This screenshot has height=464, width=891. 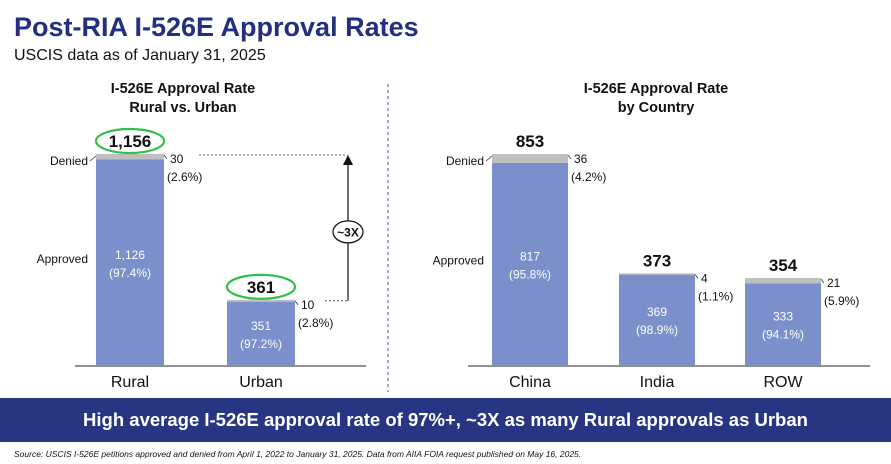 I want to click on x-tick-urban: Urban, so click(x=261, y=382).